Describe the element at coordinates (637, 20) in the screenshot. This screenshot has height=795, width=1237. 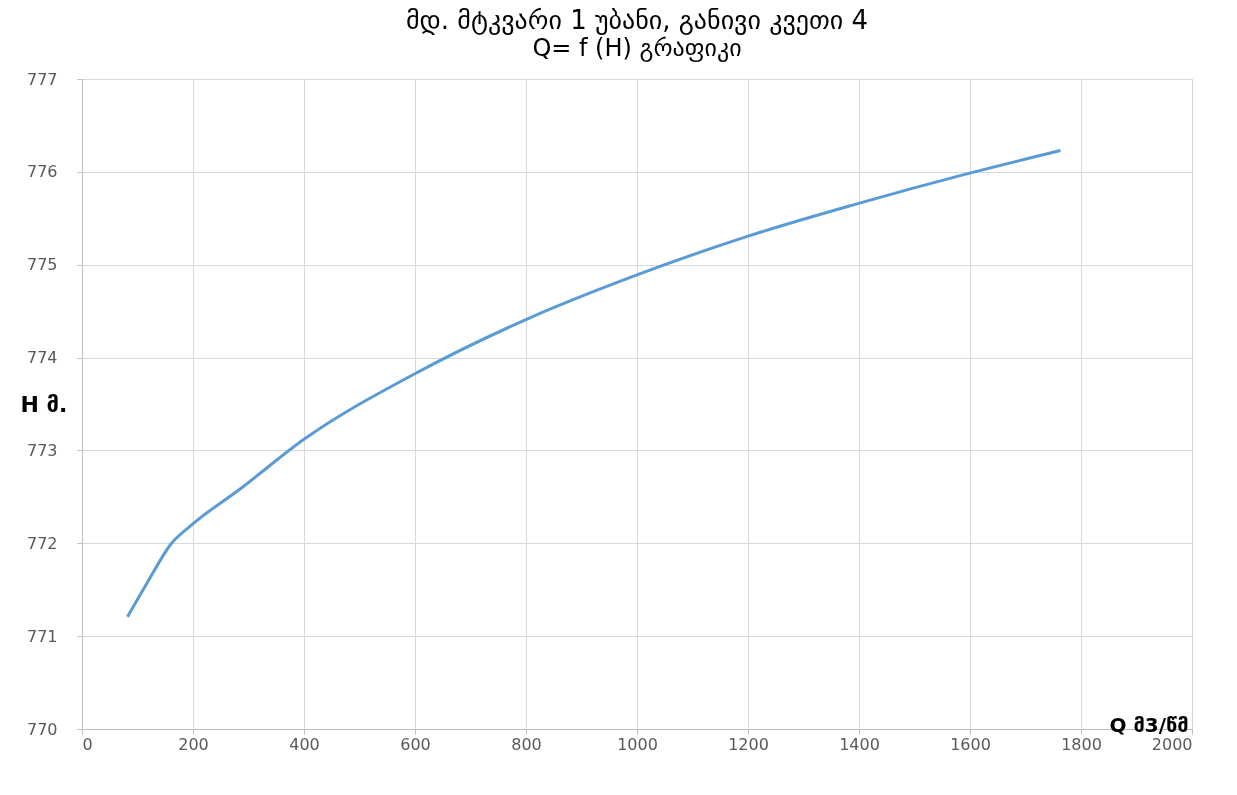
I see `chart-title: მდ. მტკვარი 1 უბანი, განივი კვეთი 4` at that location.